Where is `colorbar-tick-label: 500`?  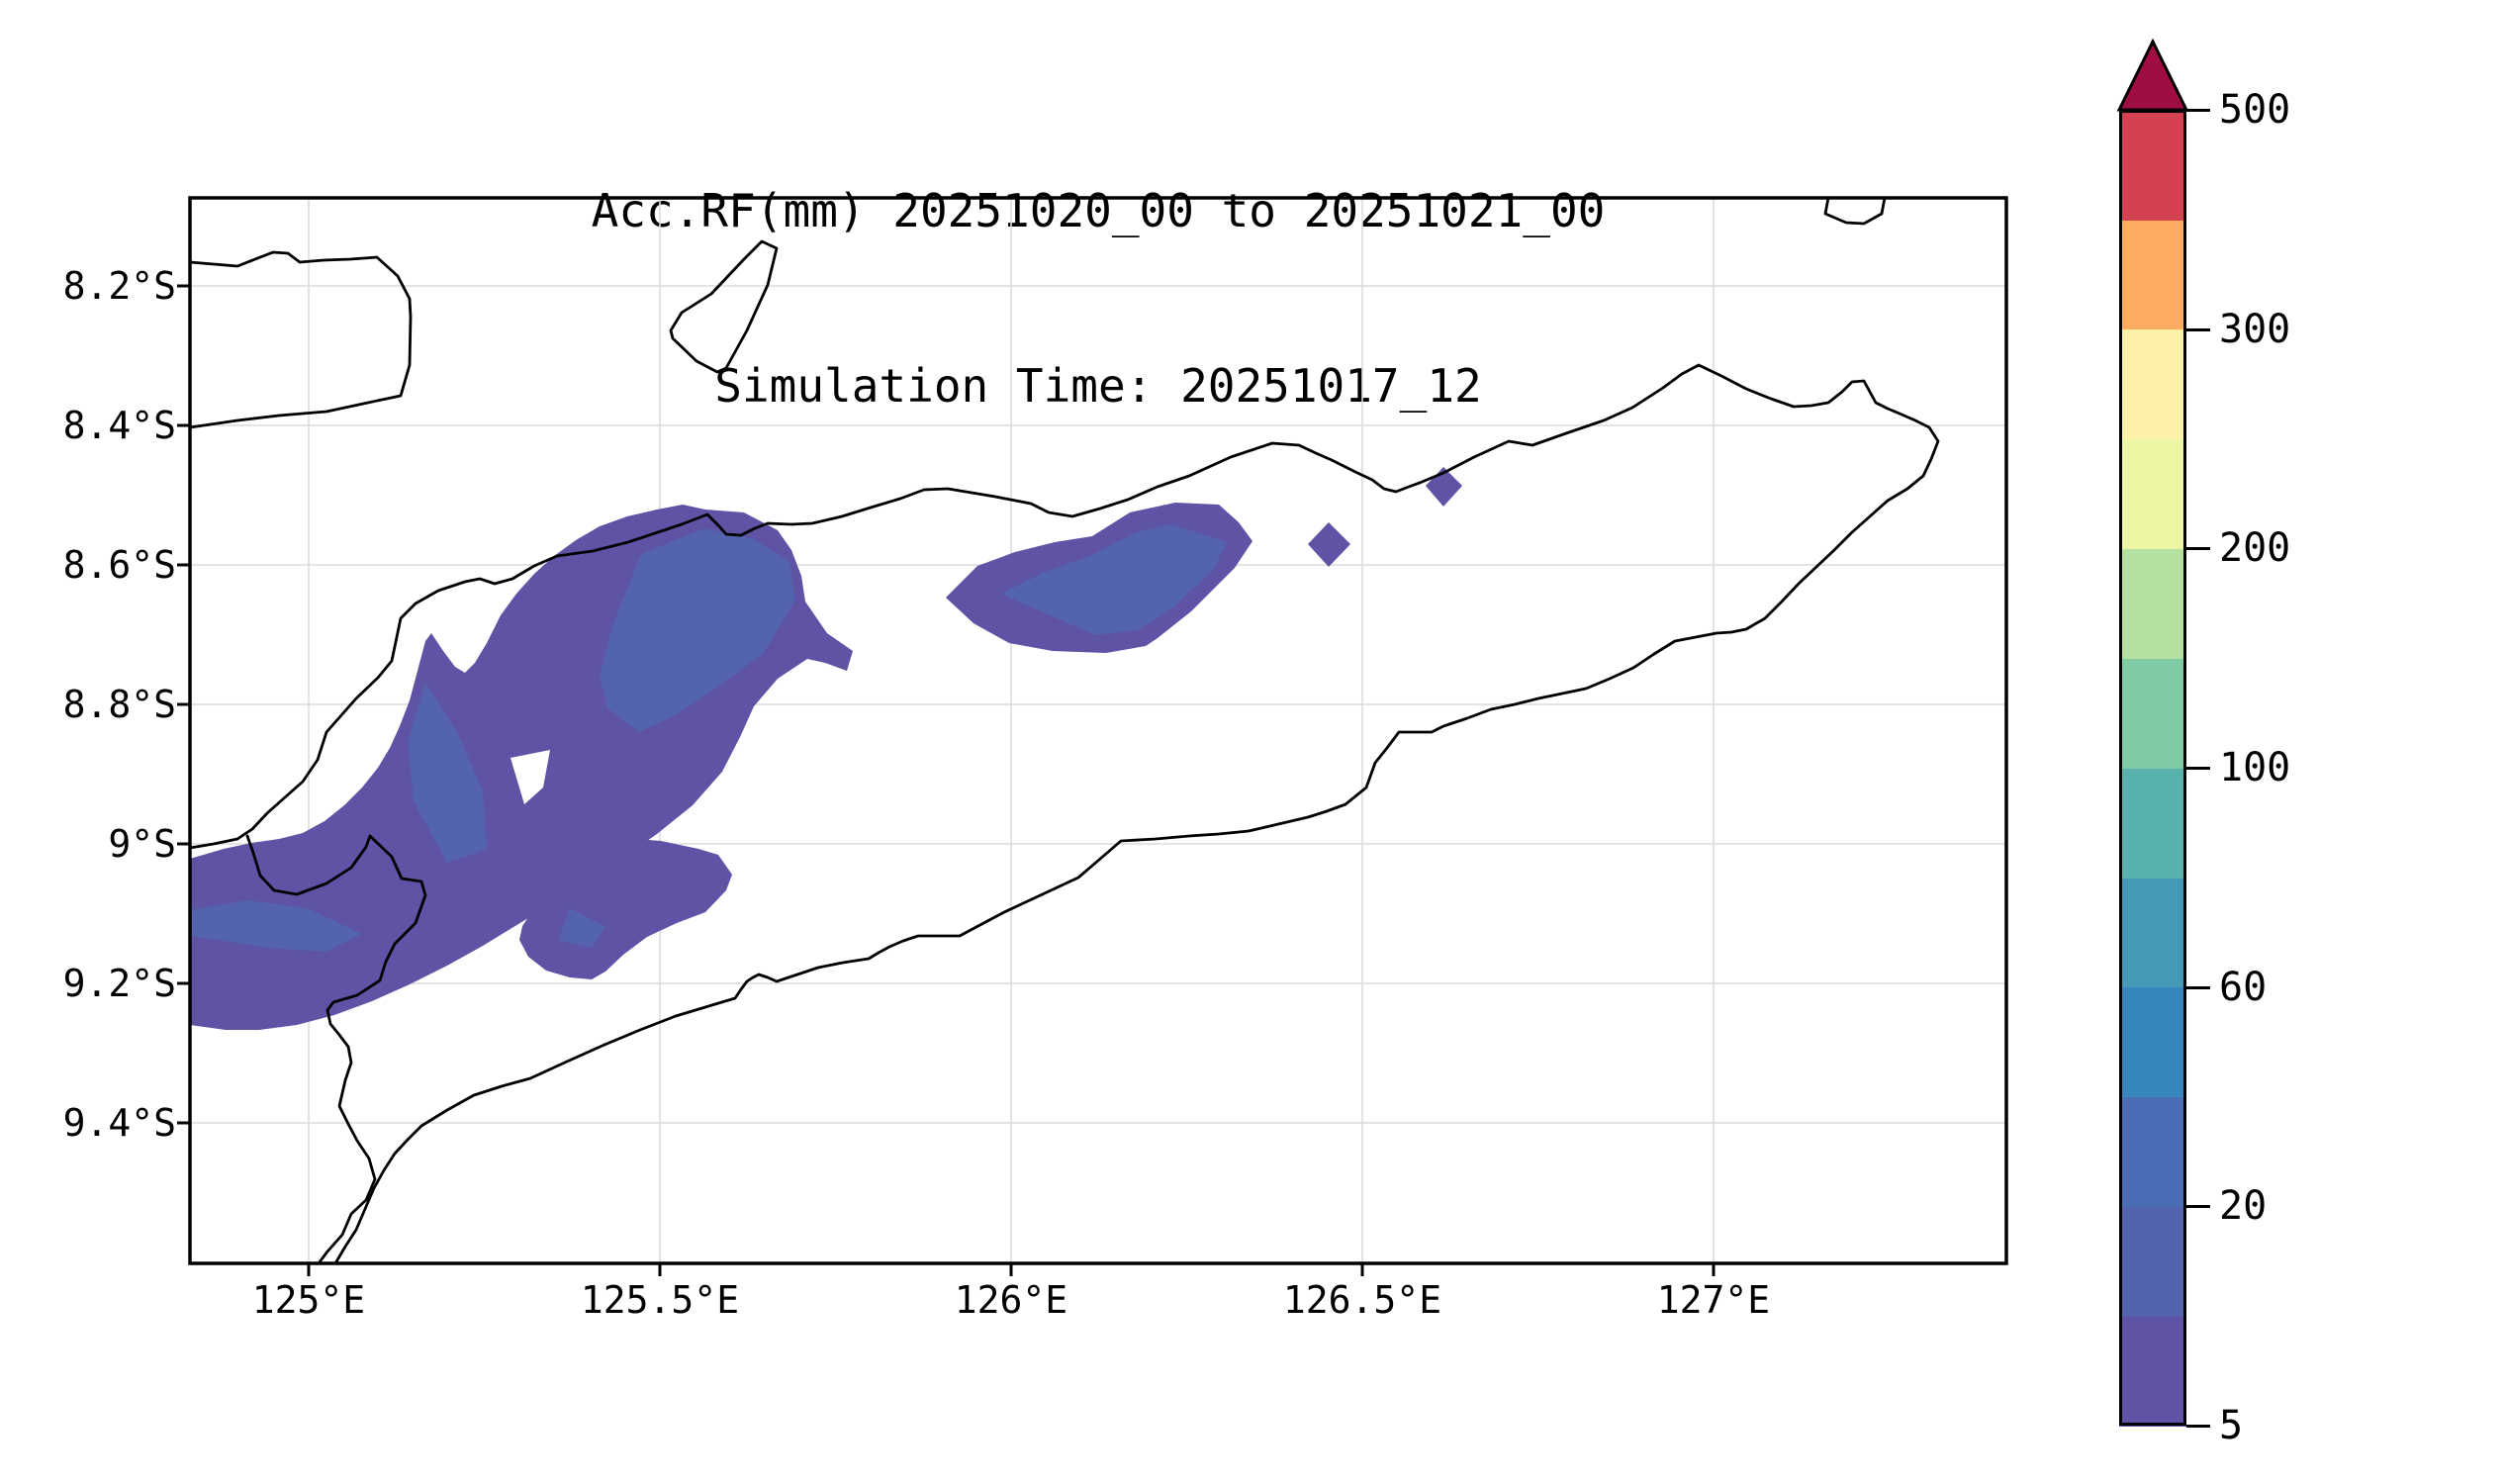
colorbar-tick-label: 500 is located at coordinates (2255, 110).